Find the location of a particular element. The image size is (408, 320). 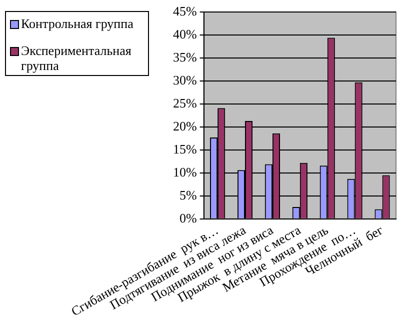

y-tick-label: 25% is located at coordinates (184, 102).